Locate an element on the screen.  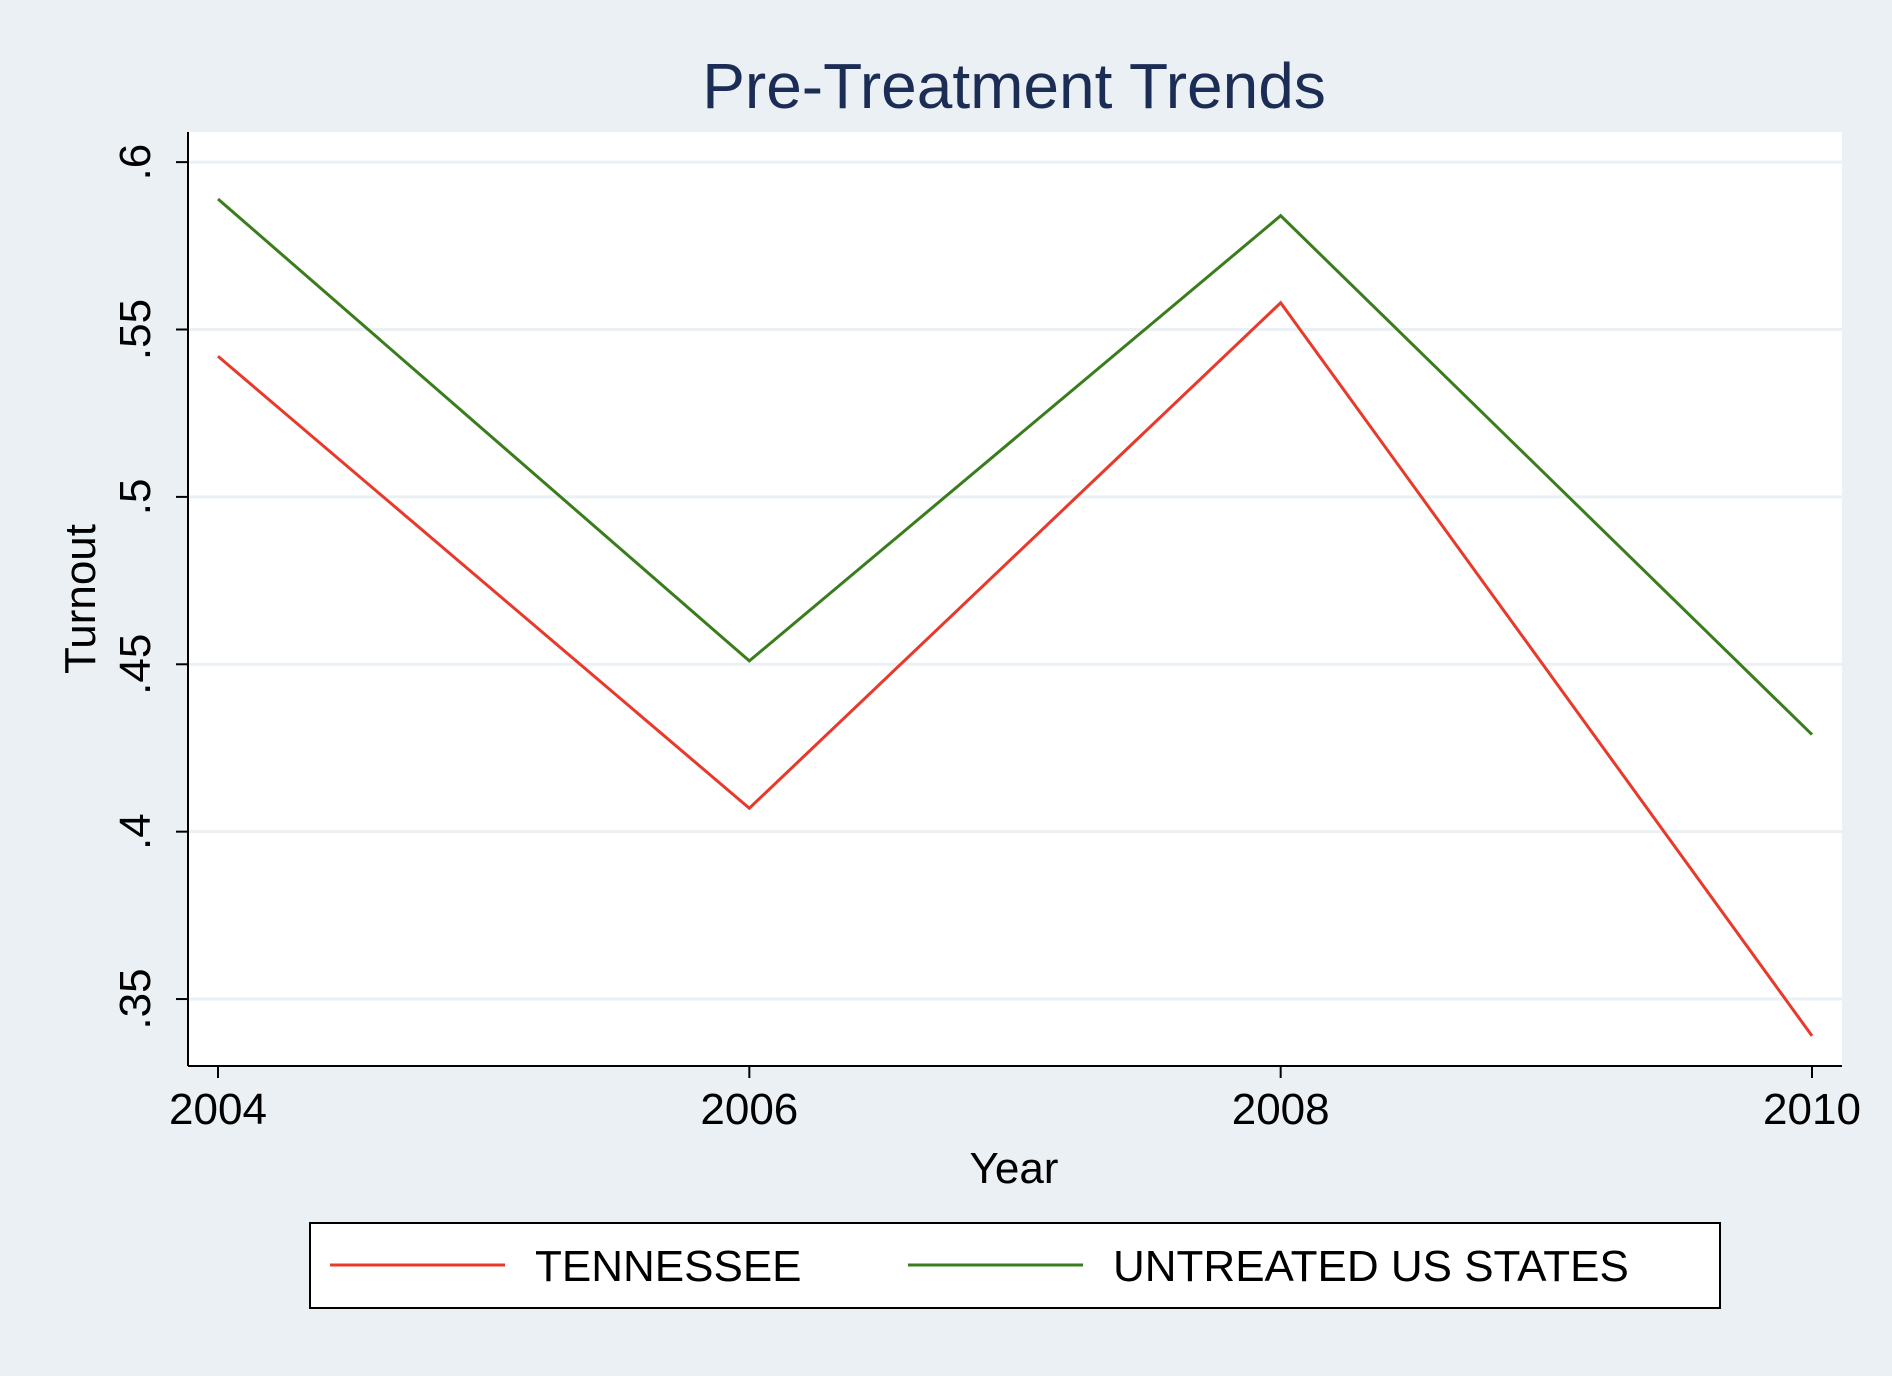
y-tick-label: .45 is located at coordinates (135, 664).